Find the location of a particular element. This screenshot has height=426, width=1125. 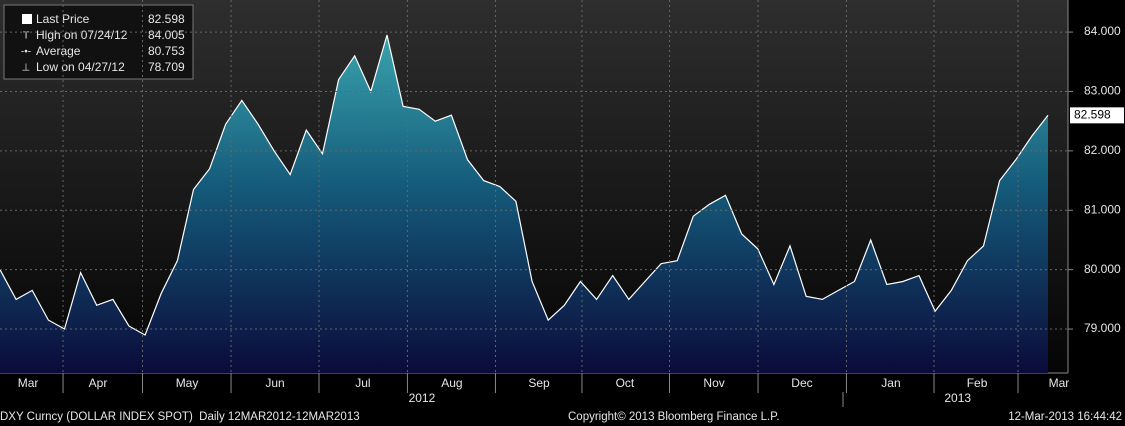

x-tick-label: Aug is located at coordinates (451, 383).